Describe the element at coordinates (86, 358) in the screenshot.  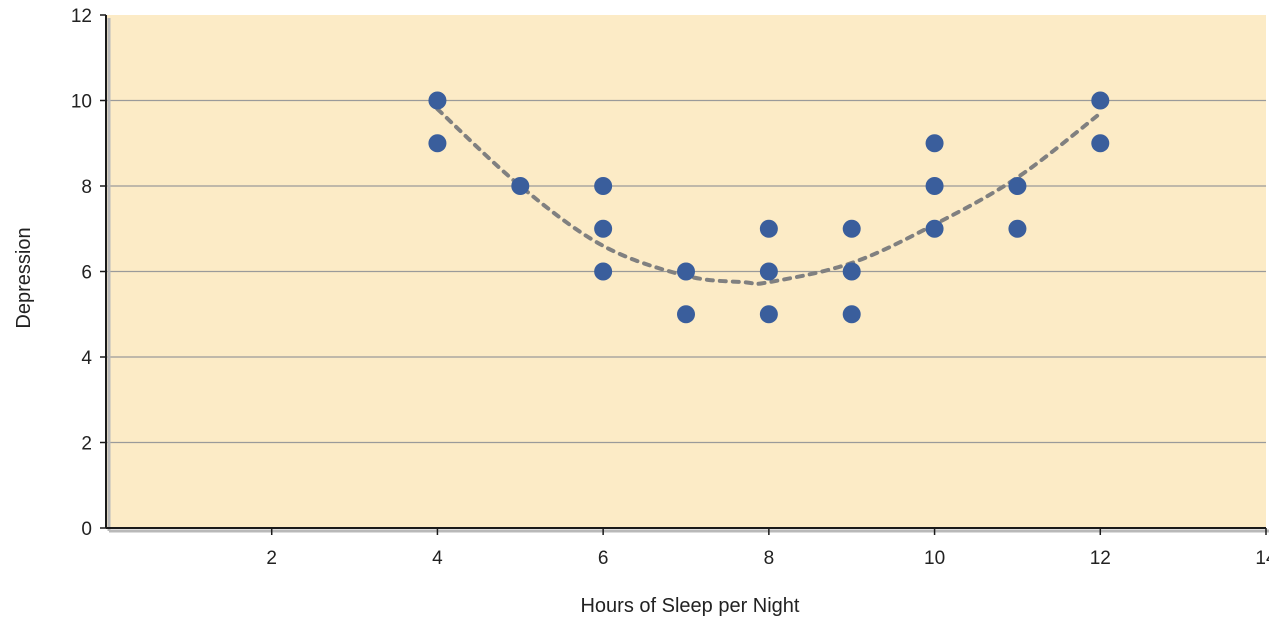
I see `y-tick-label: 4` at that location.